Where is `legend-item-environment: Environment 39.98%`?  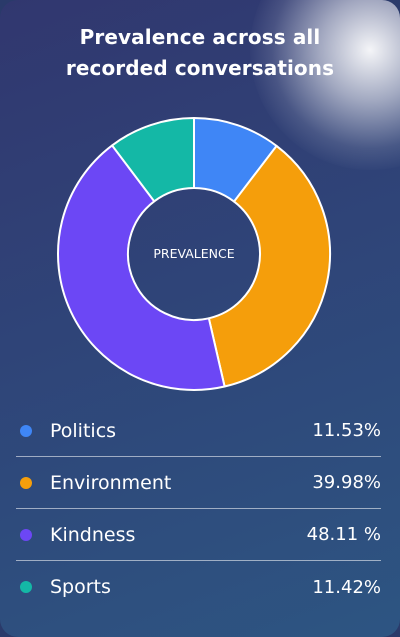
legend-item-environment: Environment 39.98% is located at coordinates (198, 483).